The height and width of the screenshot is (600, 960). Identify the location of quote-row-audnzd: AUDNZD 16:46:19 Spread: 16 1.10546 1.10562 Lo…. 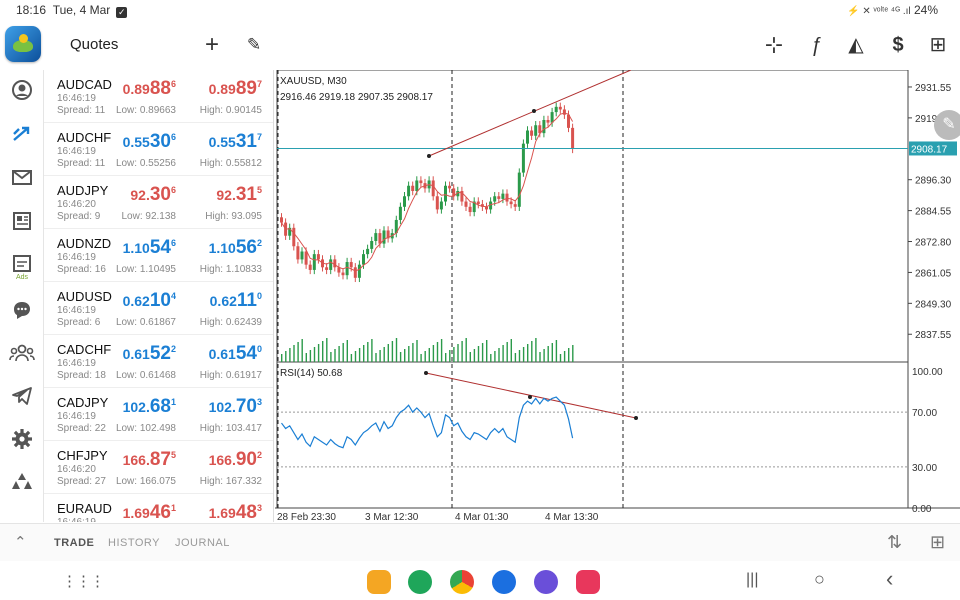
(158, 255).